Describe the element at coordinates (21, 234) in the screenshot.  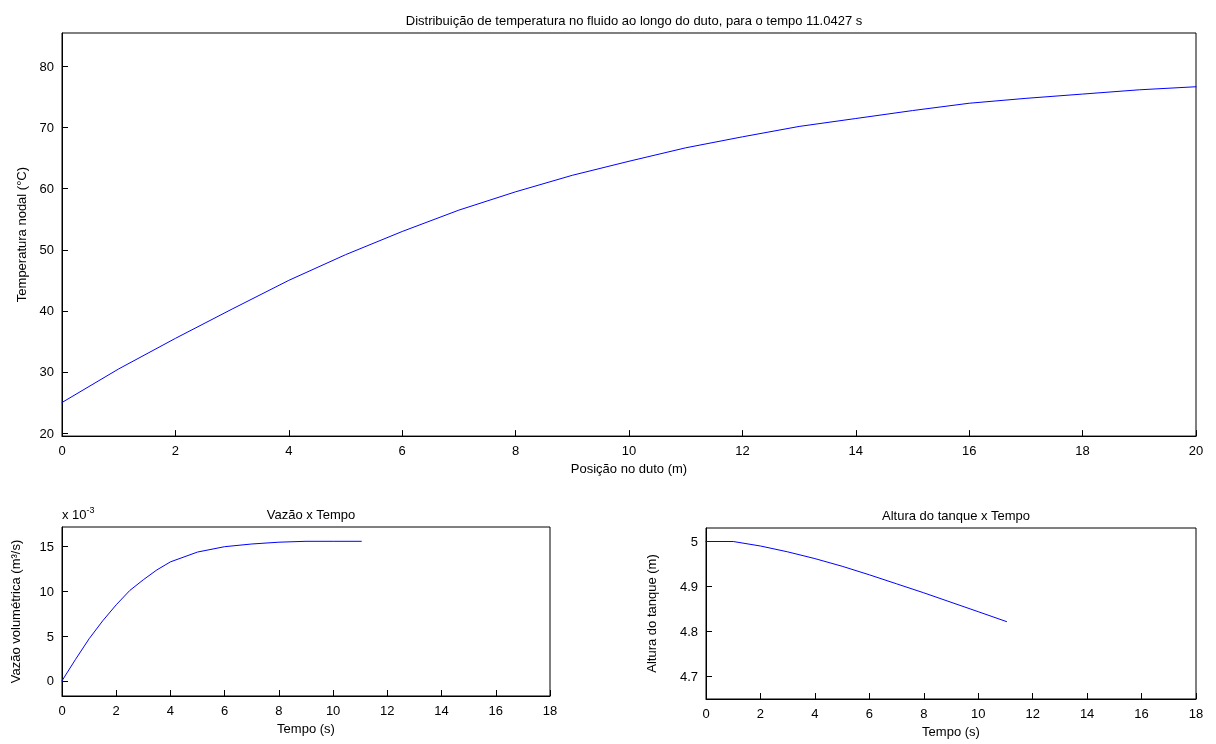
I see `y-axis-title: Temperatura nodal (°C)` at that location.